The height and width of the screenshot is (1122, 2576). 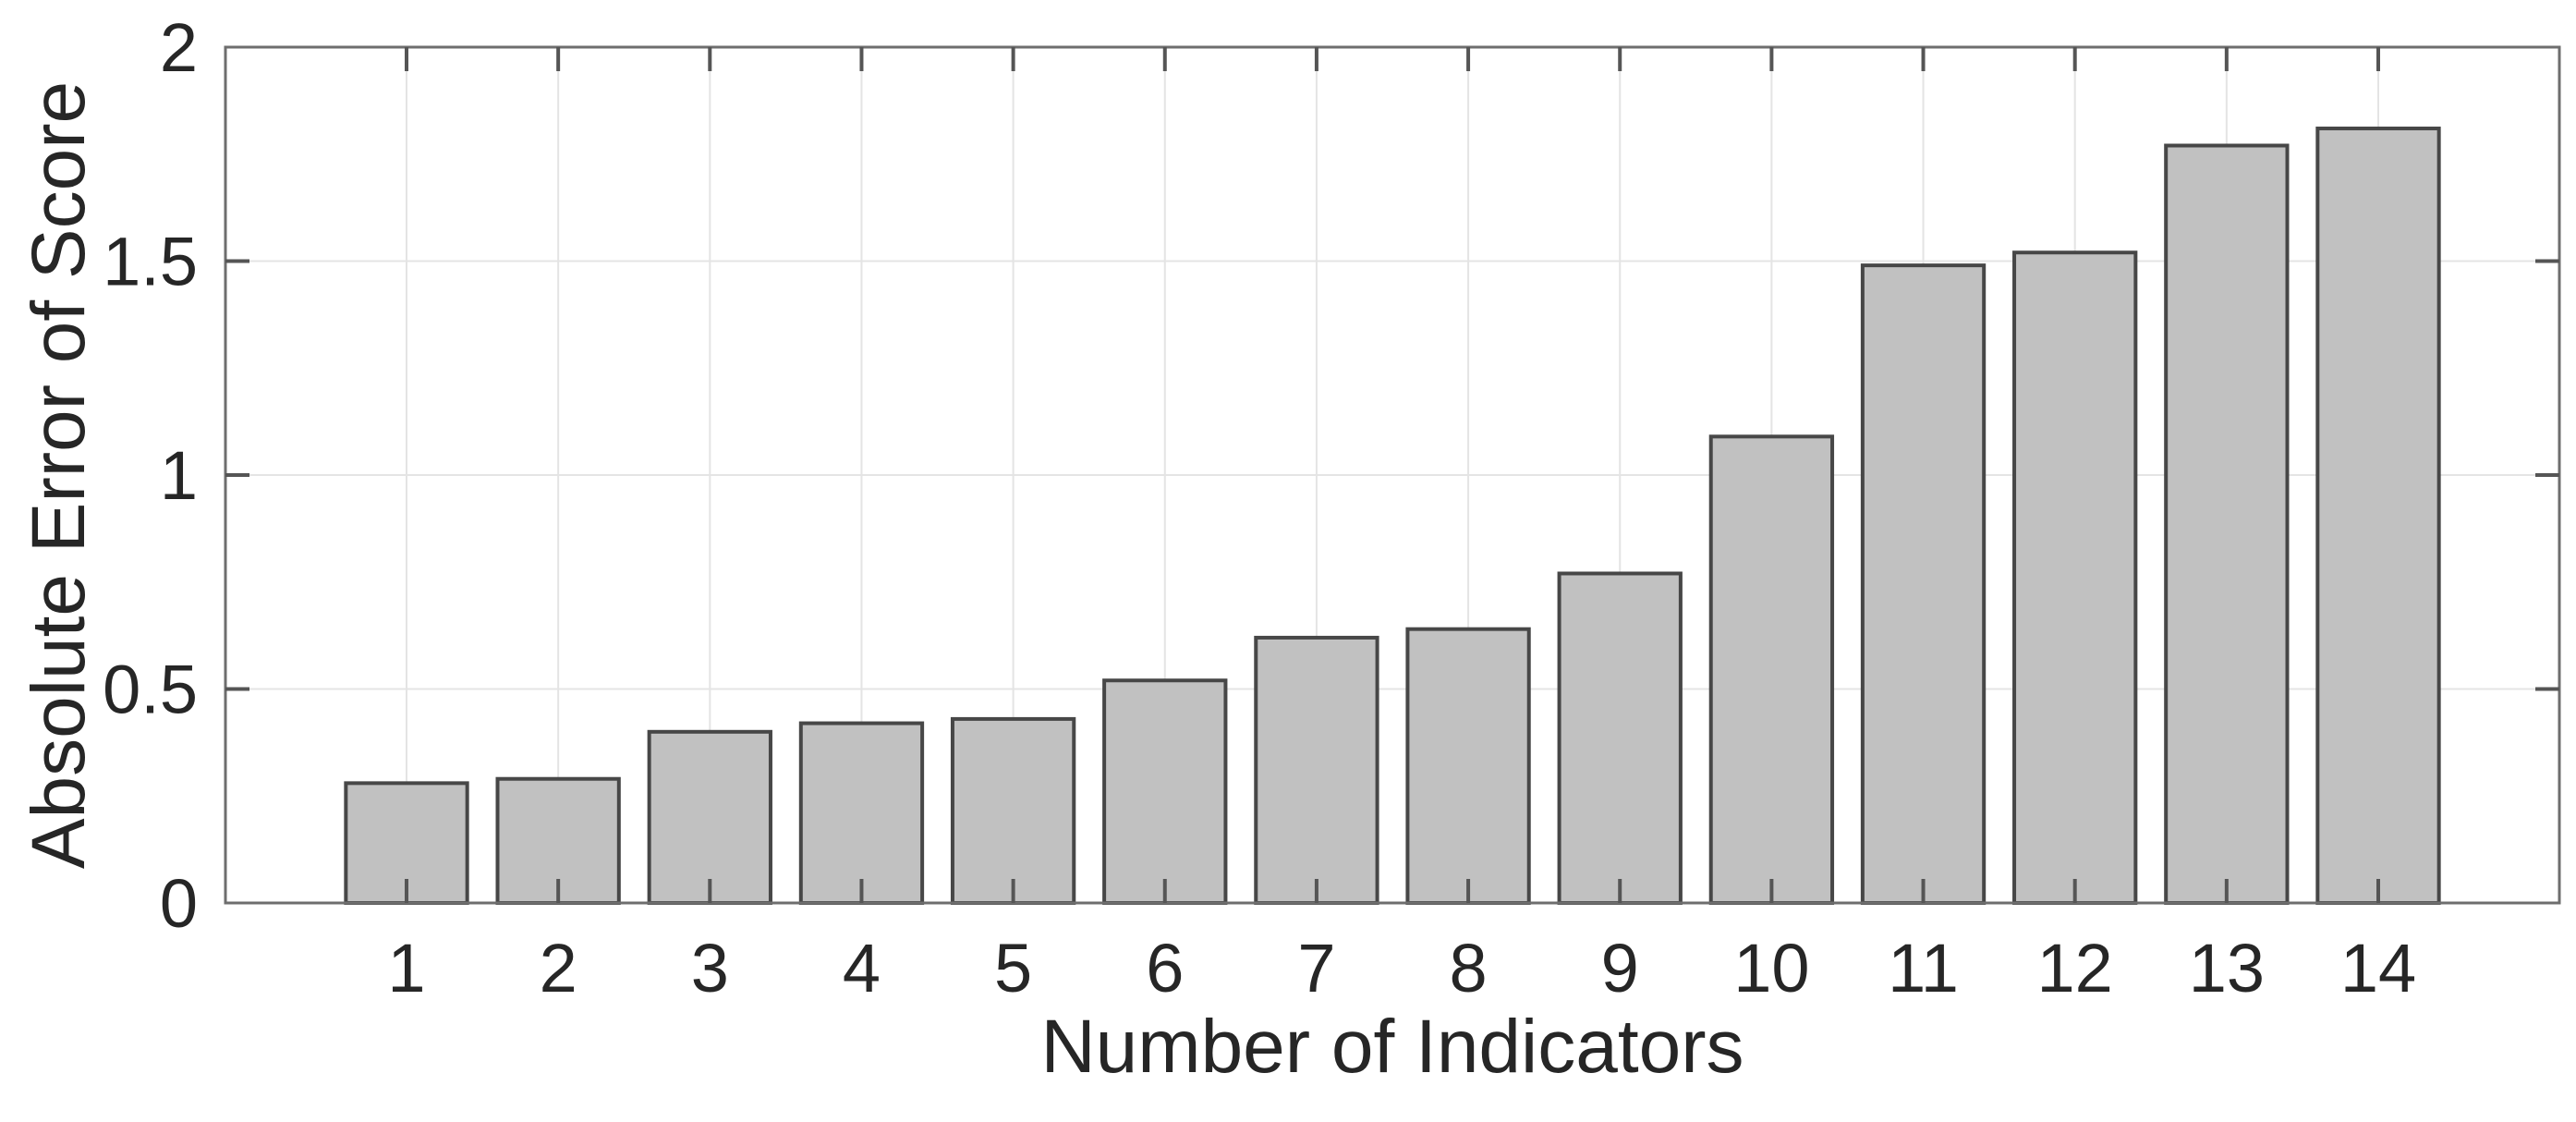 I want to click on x-tick-label: 10, so click(x=1771, y=968).